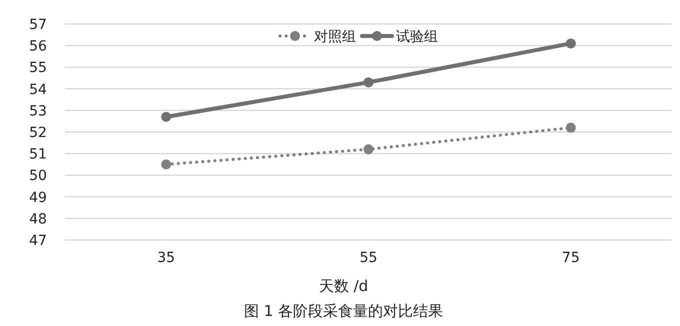 The height and width of the screenshot is (326, 680). What do you see at coordinates (38, 111) in the screenshot?
I see `y-tick-label: 53` at bounding box center [38, 111].